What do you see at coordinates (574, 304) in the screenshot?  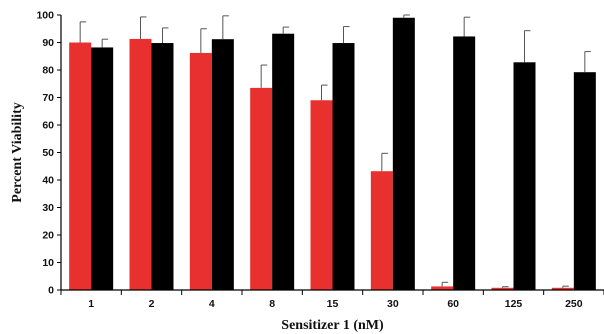 I see `x-tick-label: 250` at bounding box center [574, 304].